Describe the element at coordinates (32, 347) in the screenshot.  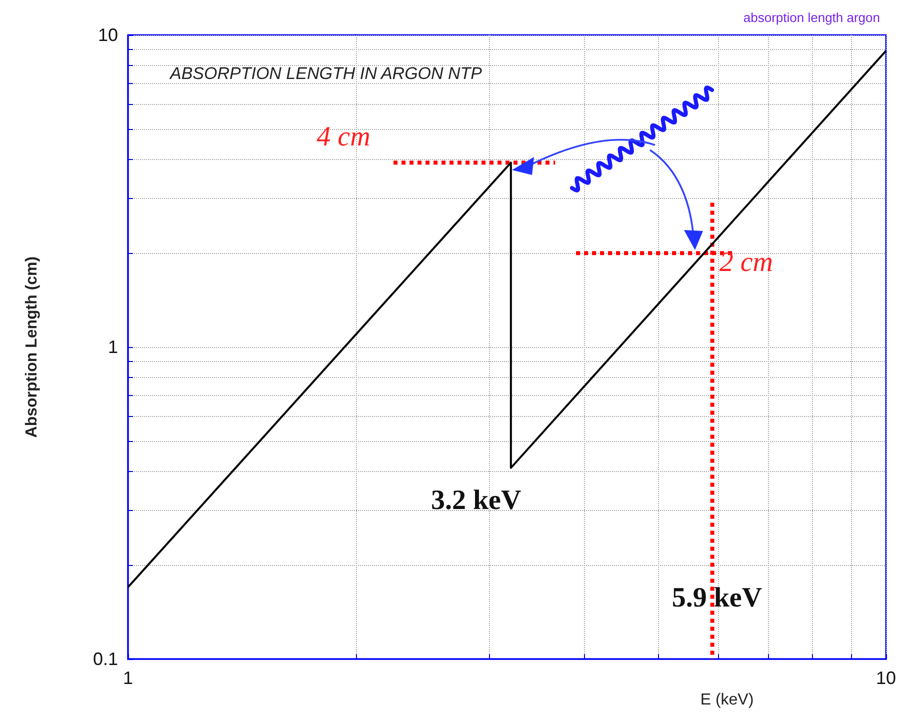
I see `y-axis-title: Absorption Length (cm)` at that location.